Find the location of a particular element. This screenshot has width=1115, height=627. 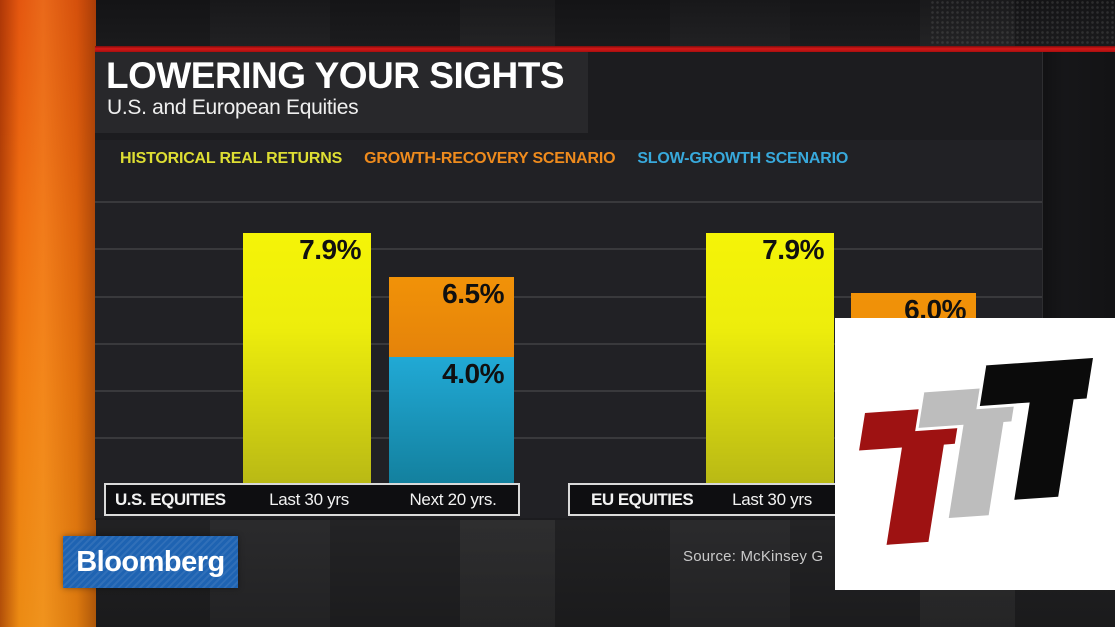

bloomberg-logo-text: Bloomberg is located at coordinates (150, 561).